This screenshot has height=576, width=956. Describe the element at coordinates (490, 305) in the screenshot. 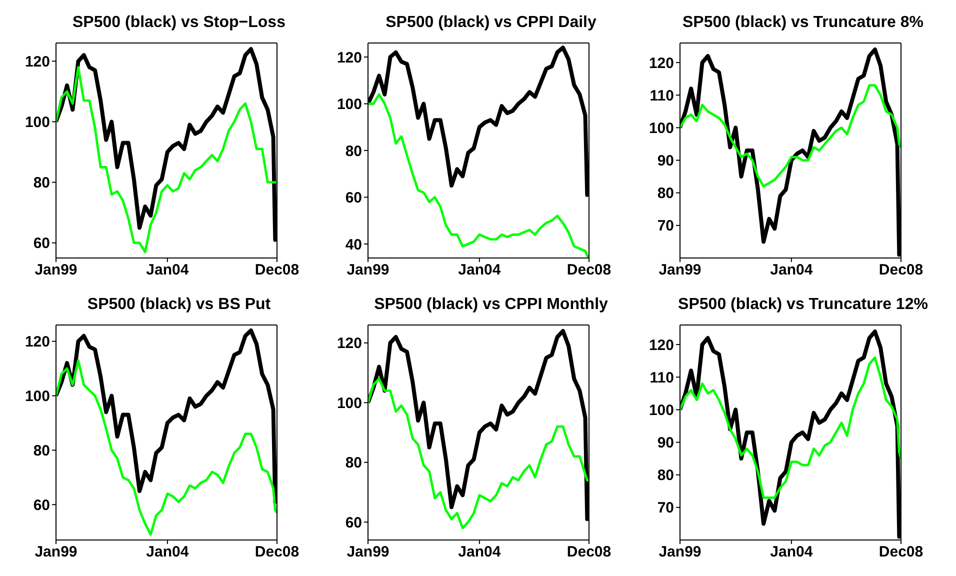

I see `chart-title: SP500 (black) vs CPPI Monthly` at that location.